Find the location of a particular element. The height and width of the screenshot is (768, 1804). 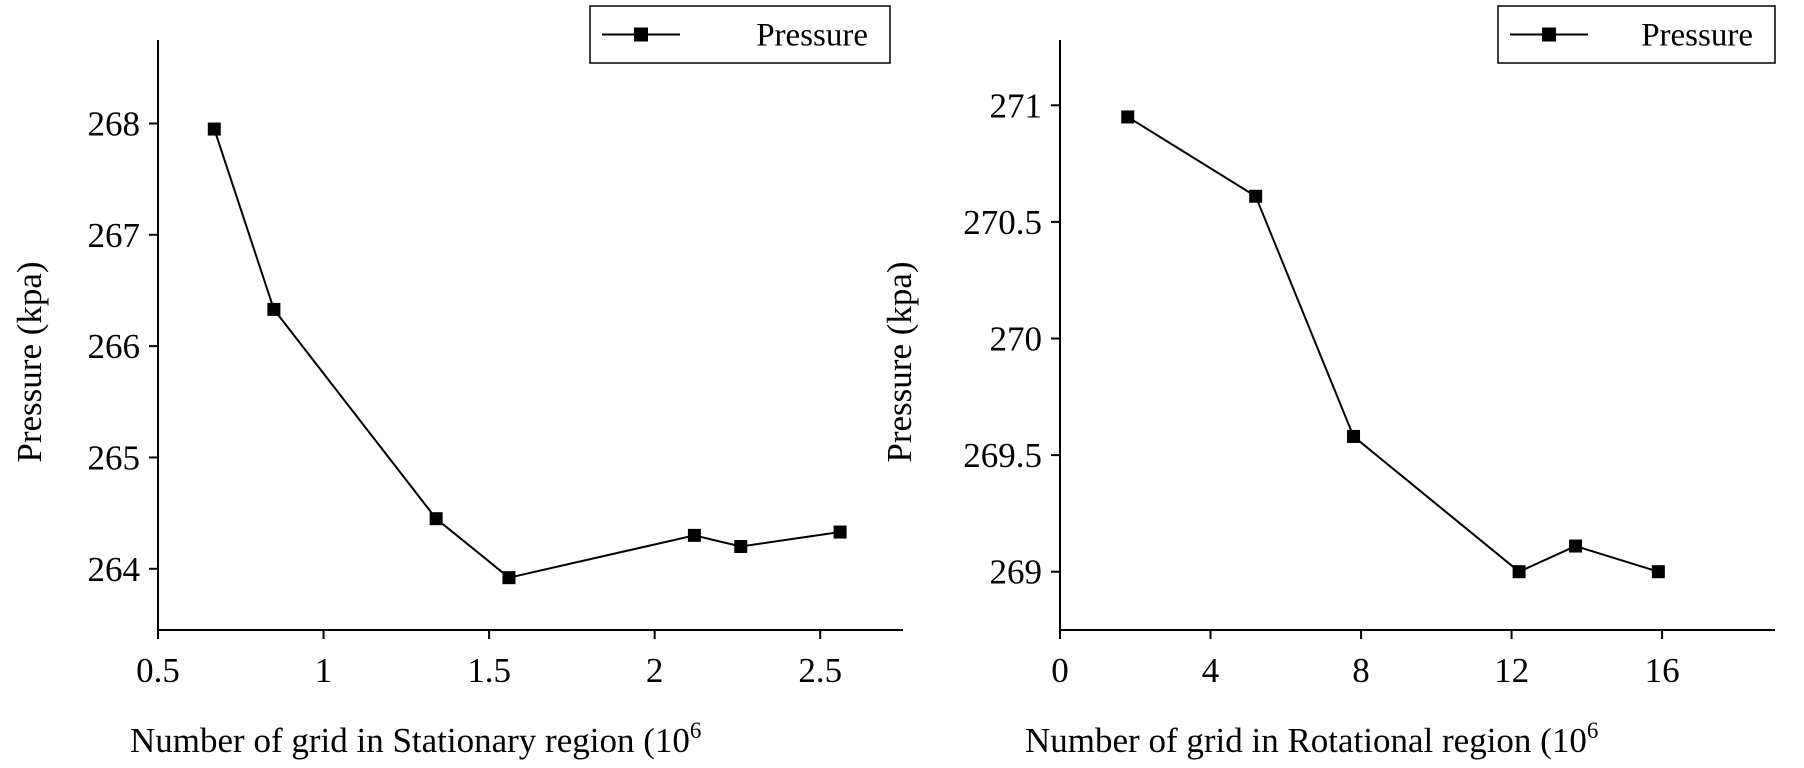

x-tick-label: 0.5 is located at coordinates (158, 670).